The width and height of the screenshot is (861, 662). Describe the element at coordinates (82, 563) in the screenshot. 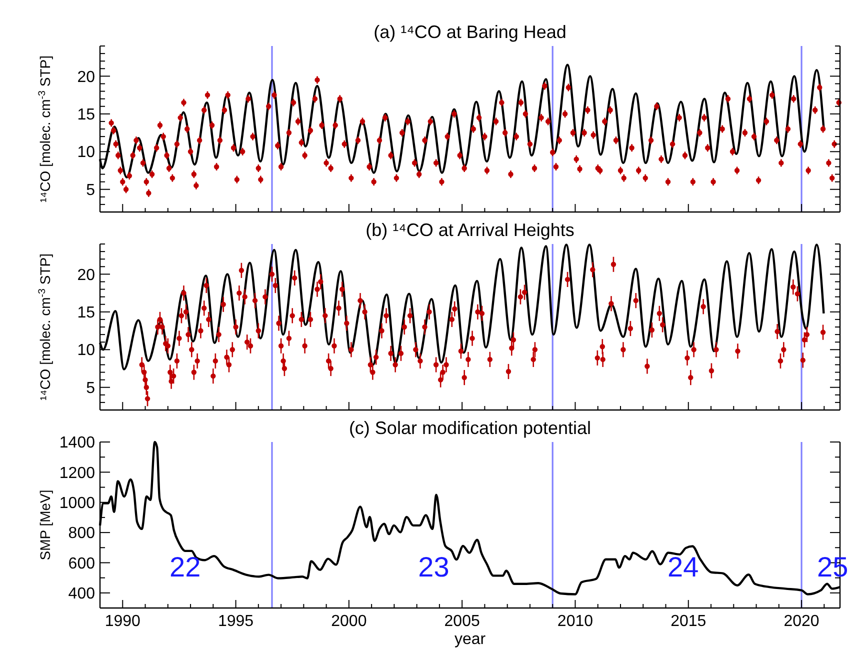

I see `y-tick-label: 600` at that location.